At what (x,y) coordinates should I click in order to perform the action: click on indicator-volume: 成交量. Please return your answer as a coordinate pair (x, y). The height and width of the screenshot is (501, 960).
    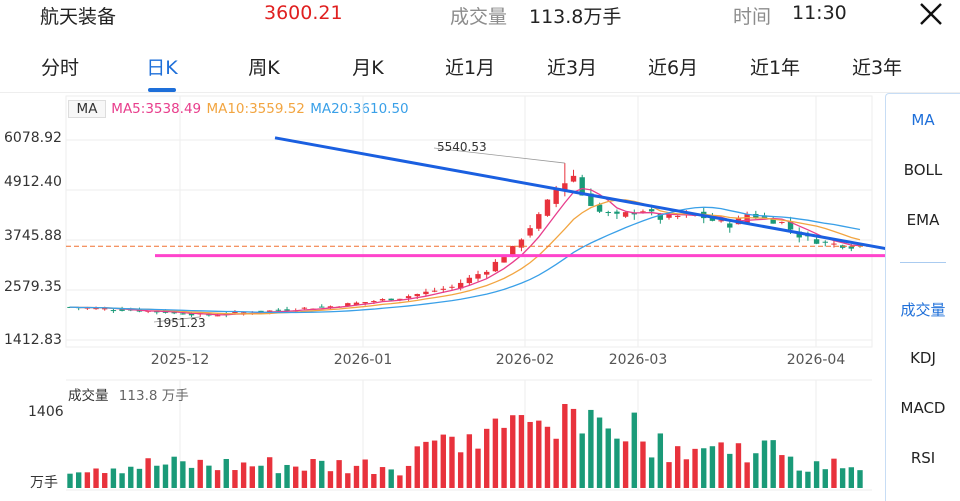
    Looking at the image, I should click on (923, 310).